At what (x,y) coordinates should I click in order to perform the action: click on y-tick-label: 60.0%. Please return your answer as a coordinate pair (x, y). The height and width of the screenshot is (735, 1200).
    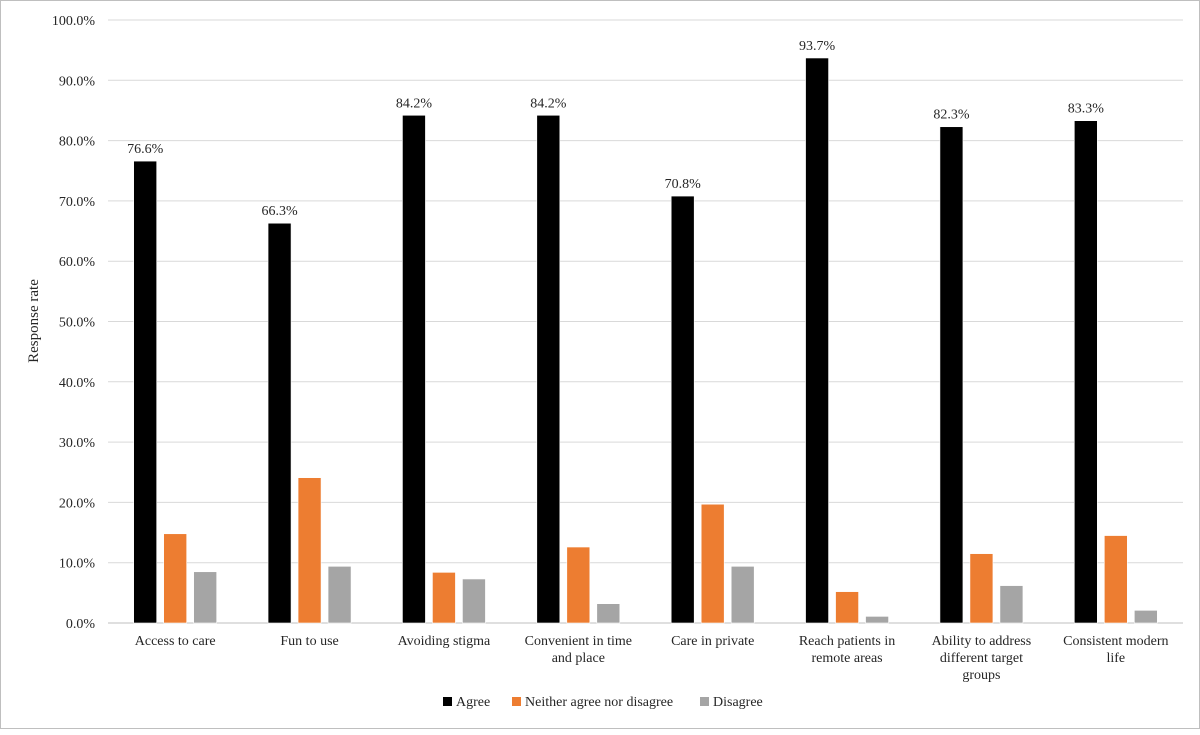
    Looking at the image, I should click on (77, 262).